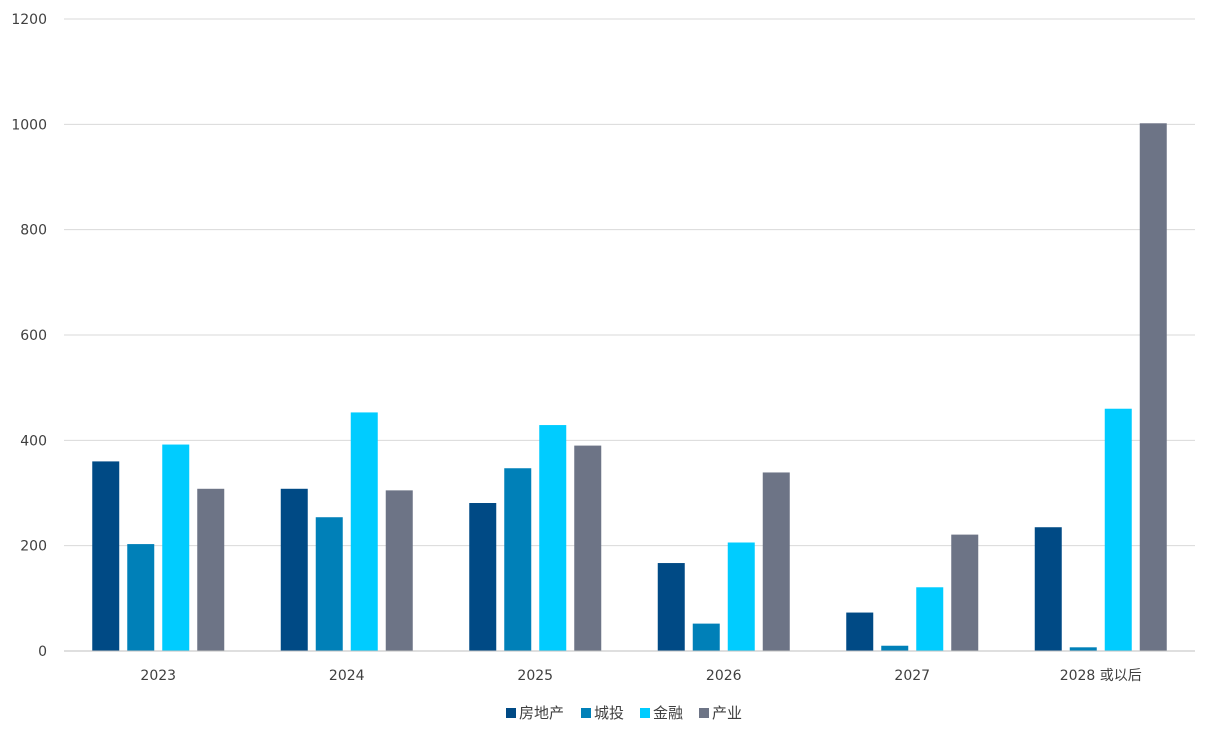 The width and height of the screenshot is (1211, 730). What do you see at coordinates (724, 676) in the screenshot?
I see `x-category-label: 2026` at bounding box center [724, 676].